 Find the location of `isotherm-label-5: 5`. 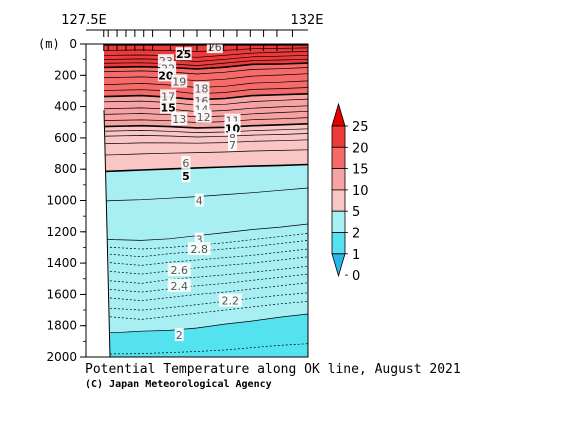

isotherm-label-5: 5 is located at coordinates (186, 176).